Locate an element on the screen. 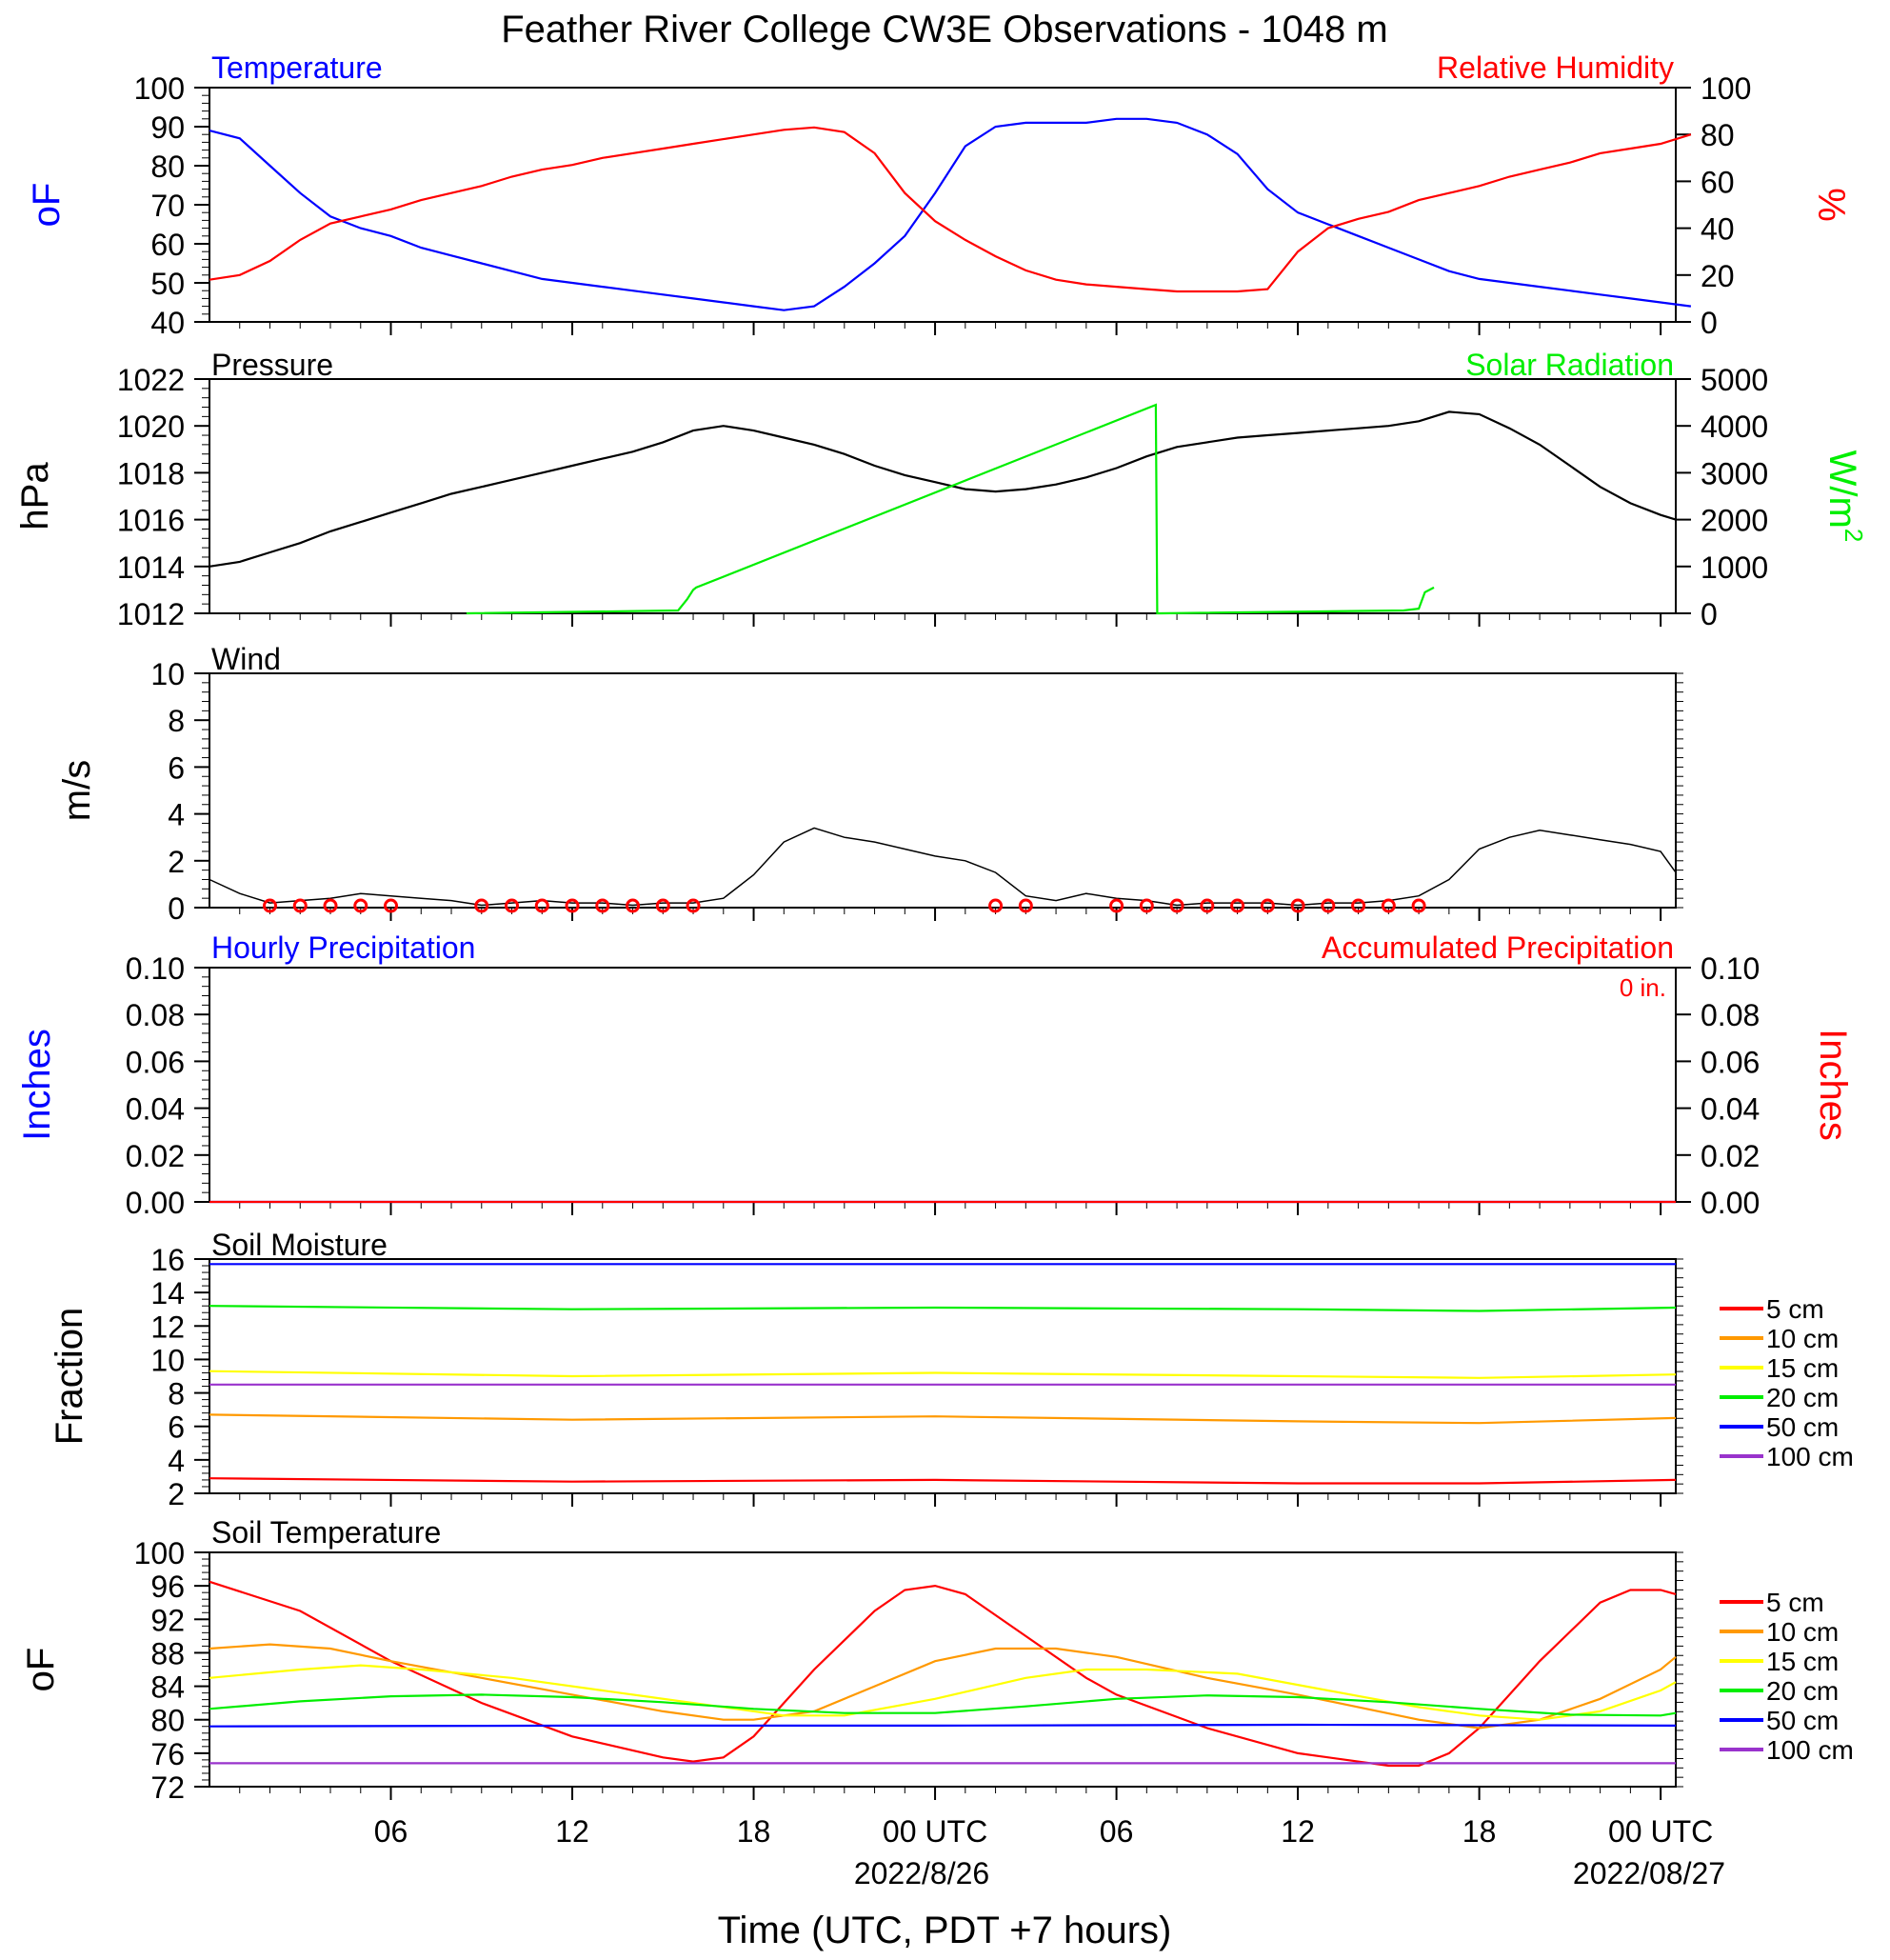  panel-left-title: Soil Moisture is located at coordinates (299, 1245).